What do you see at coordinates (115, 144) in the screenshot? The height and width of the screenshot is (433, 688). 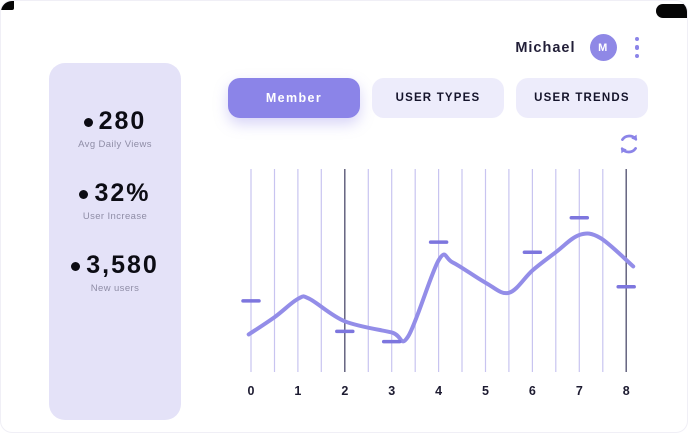 I see `stat-label: Avg Daily Views` at bounding box center [115, 144].